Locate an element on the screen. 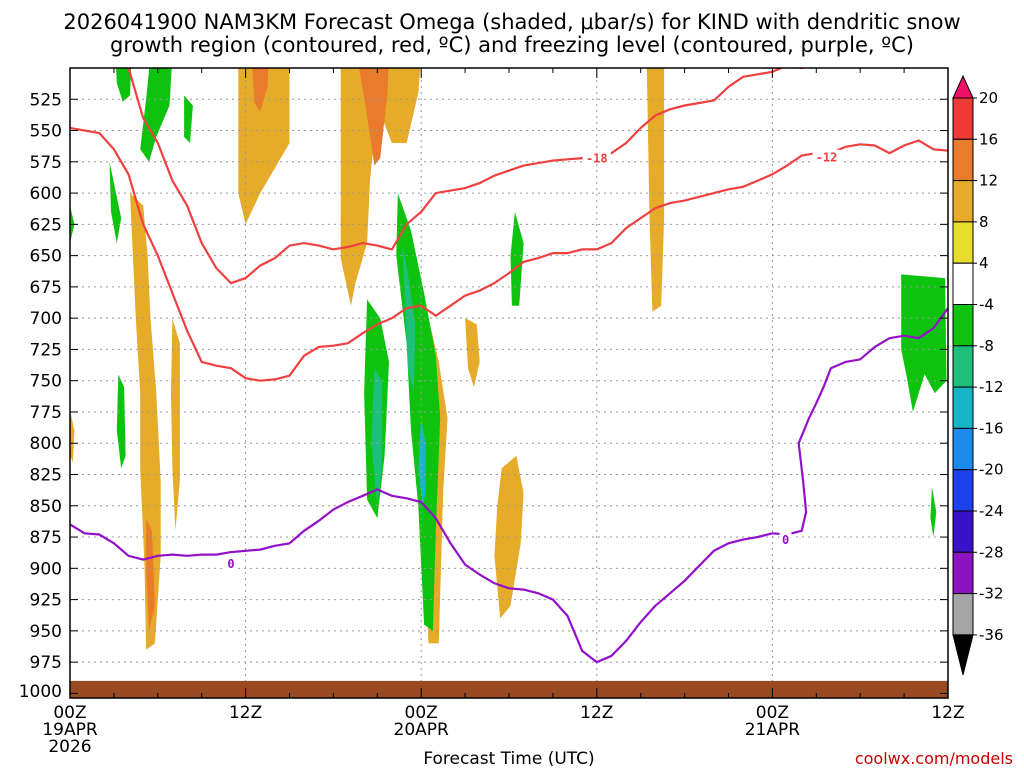 This screenshot has width=1024, height=768. y-tick-label: 625 is located at coordinates (46, 225).